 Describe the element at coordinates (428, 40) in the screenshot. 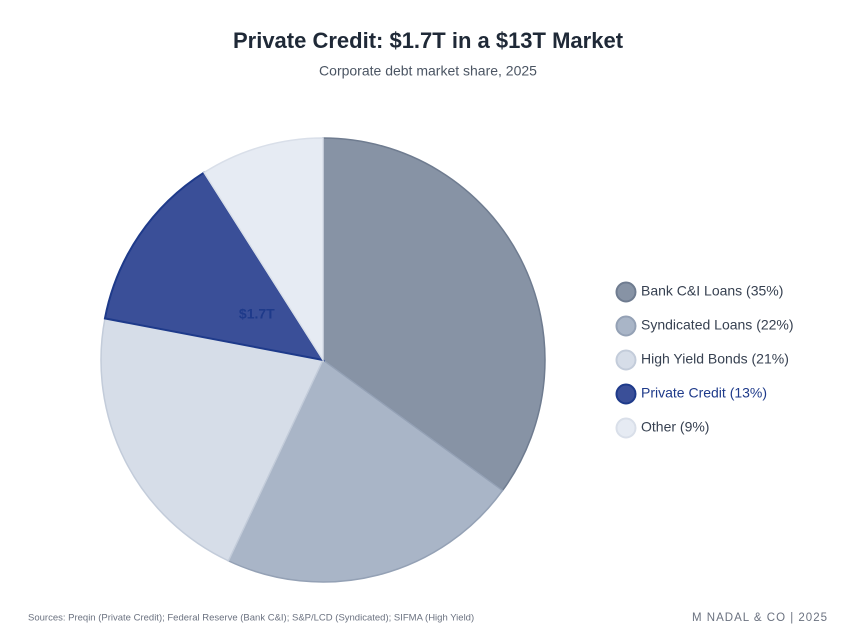

I see `chart-title: Private Credit: $1.7T in a $13T Market` at that location.